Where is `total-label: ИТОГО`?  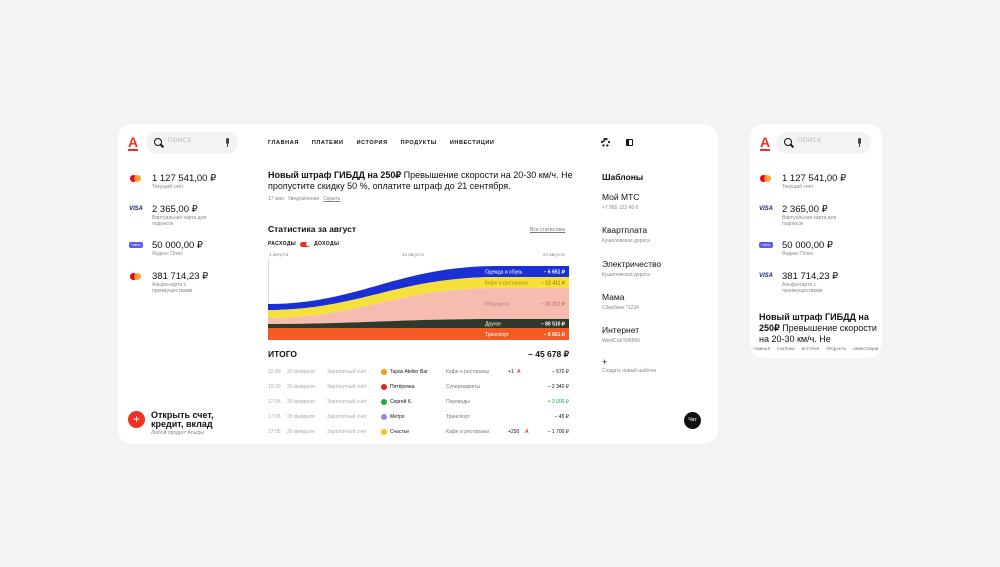 total-label: ИТОГО is located at coordinates (283, 354).